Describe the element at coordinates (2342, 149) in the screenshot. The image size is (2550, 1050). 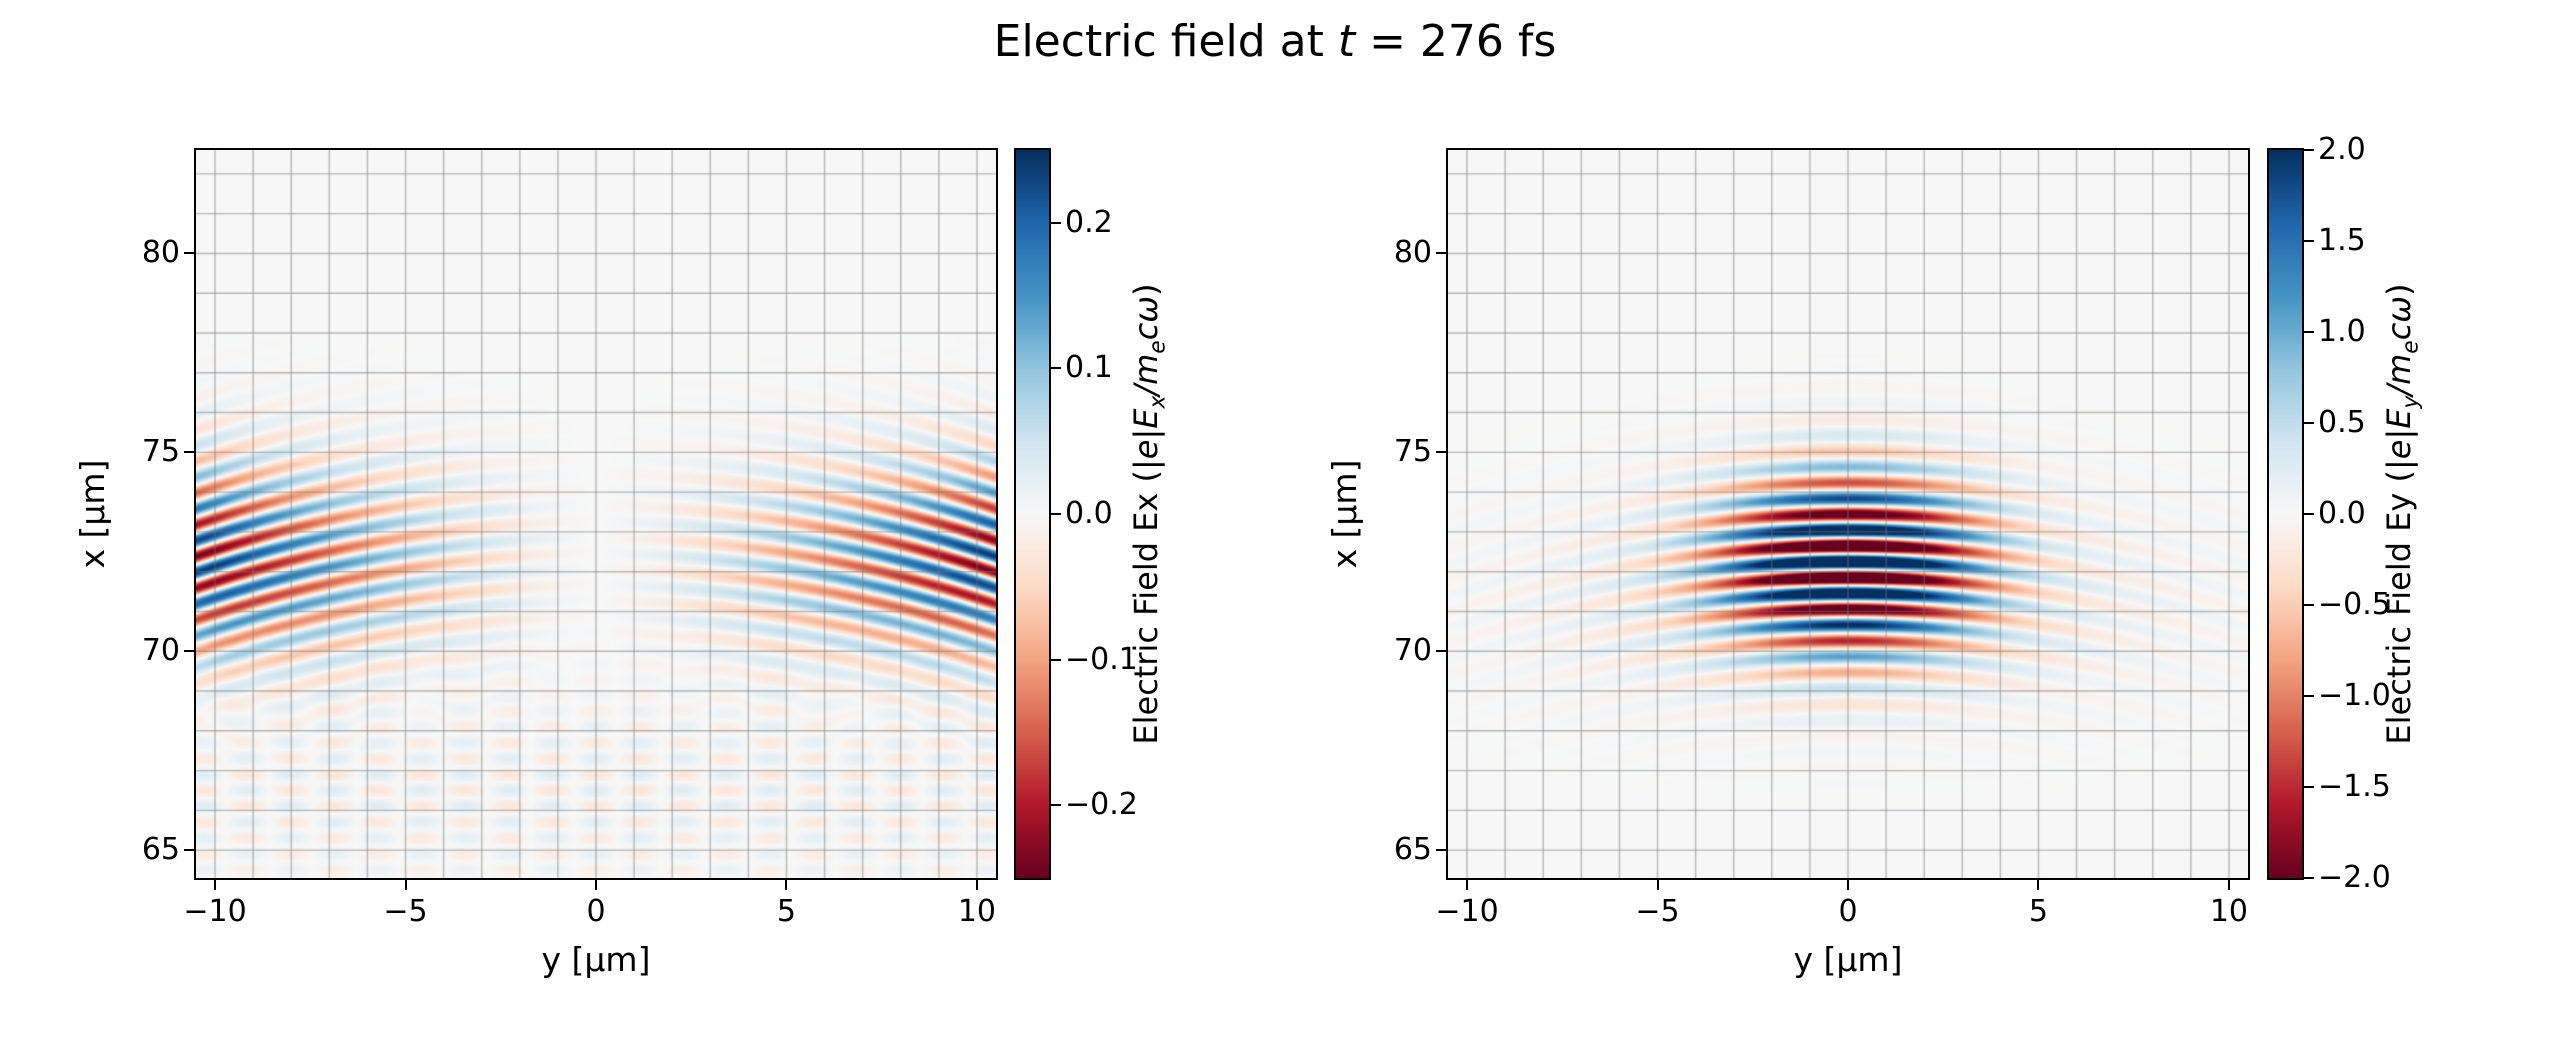
I see `colorbar-tick-label: 2.0` at that location.